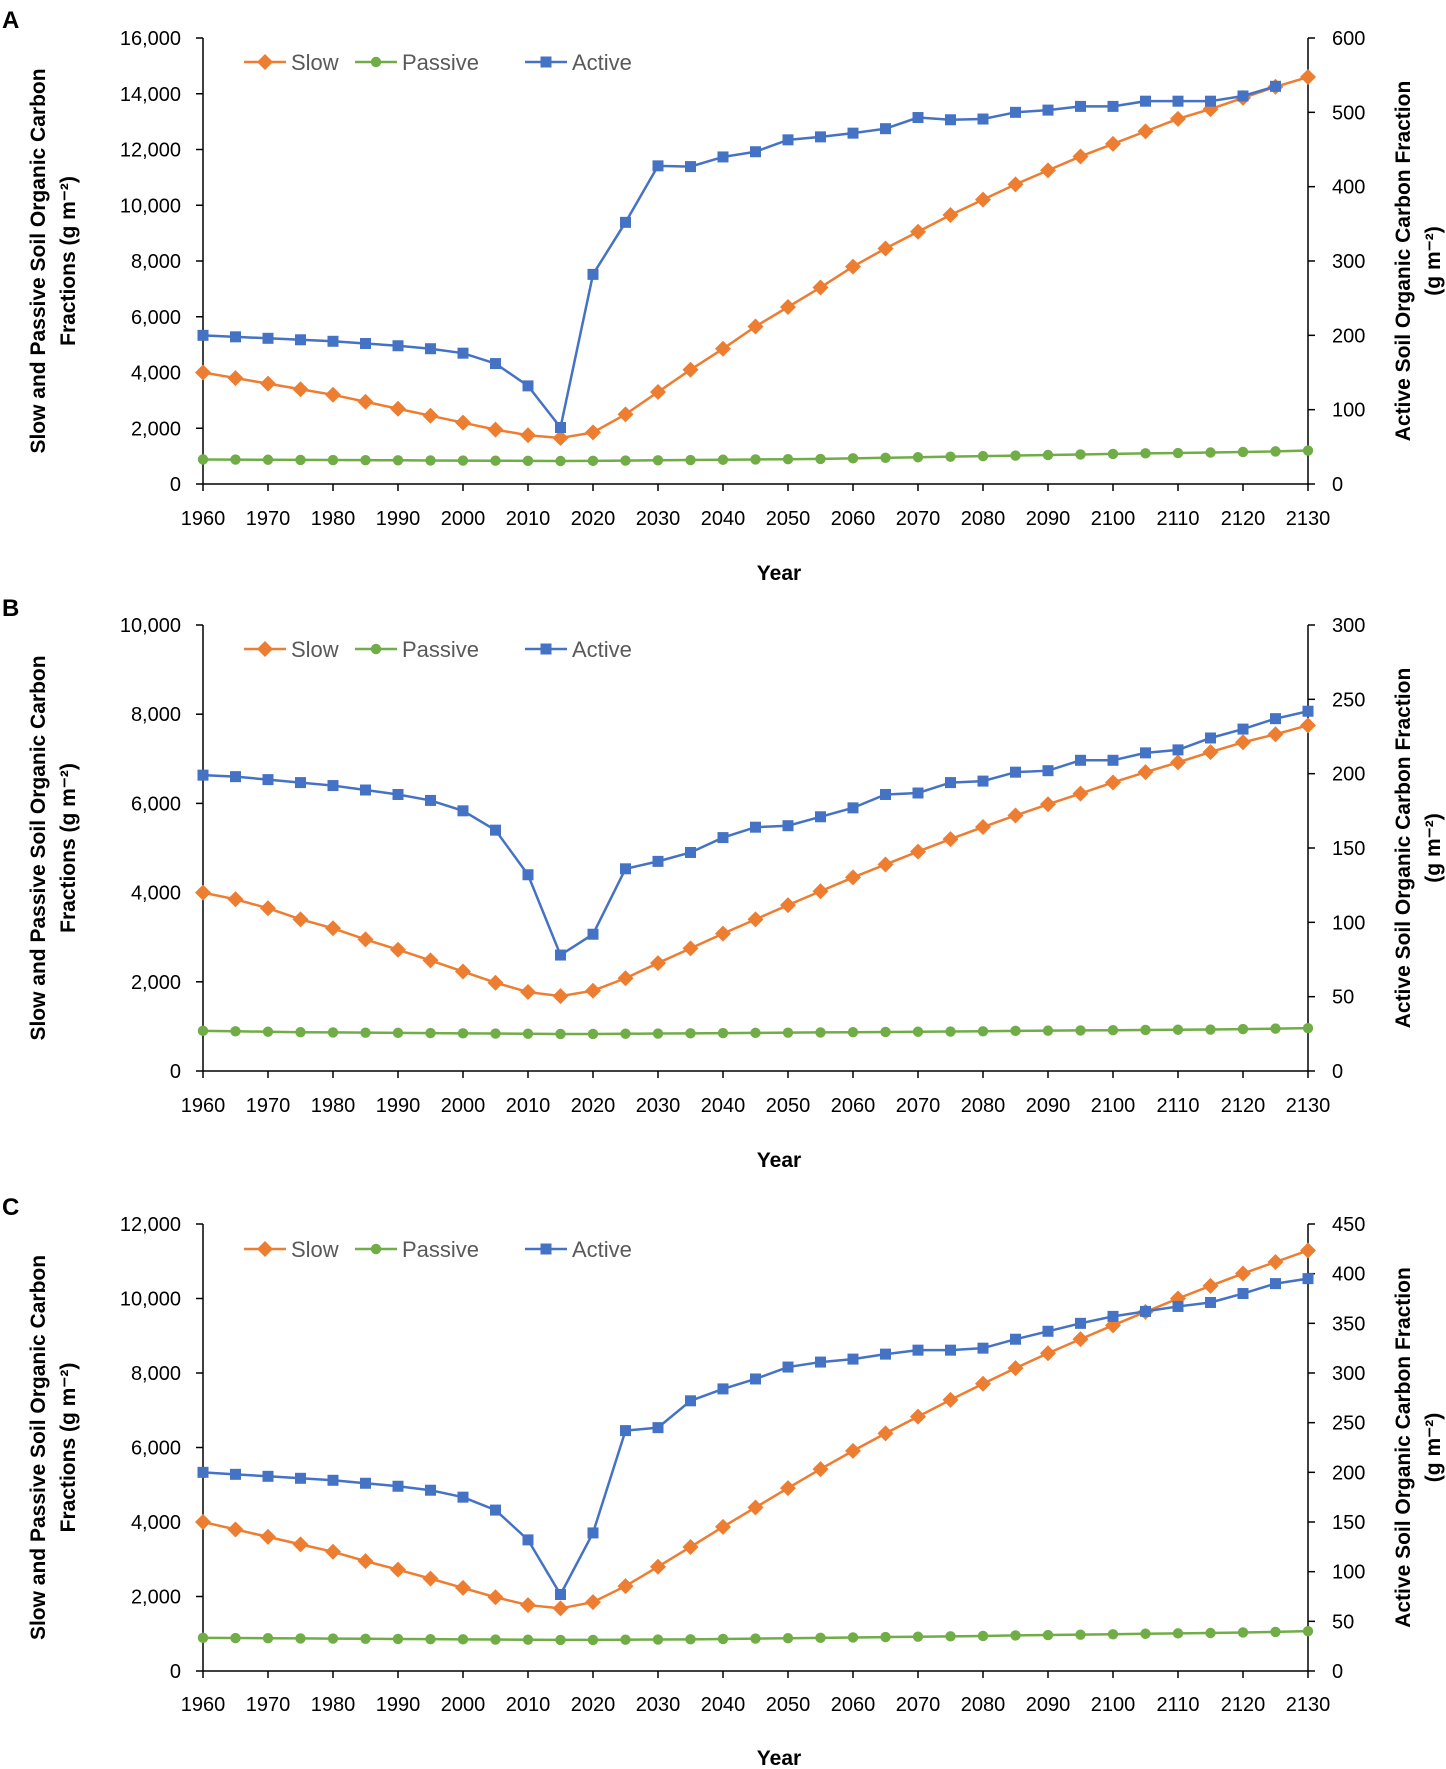 This screenshot has height=1769, width=1446. I want to click on right-y-tick-label: 50, so click(1343, 998).